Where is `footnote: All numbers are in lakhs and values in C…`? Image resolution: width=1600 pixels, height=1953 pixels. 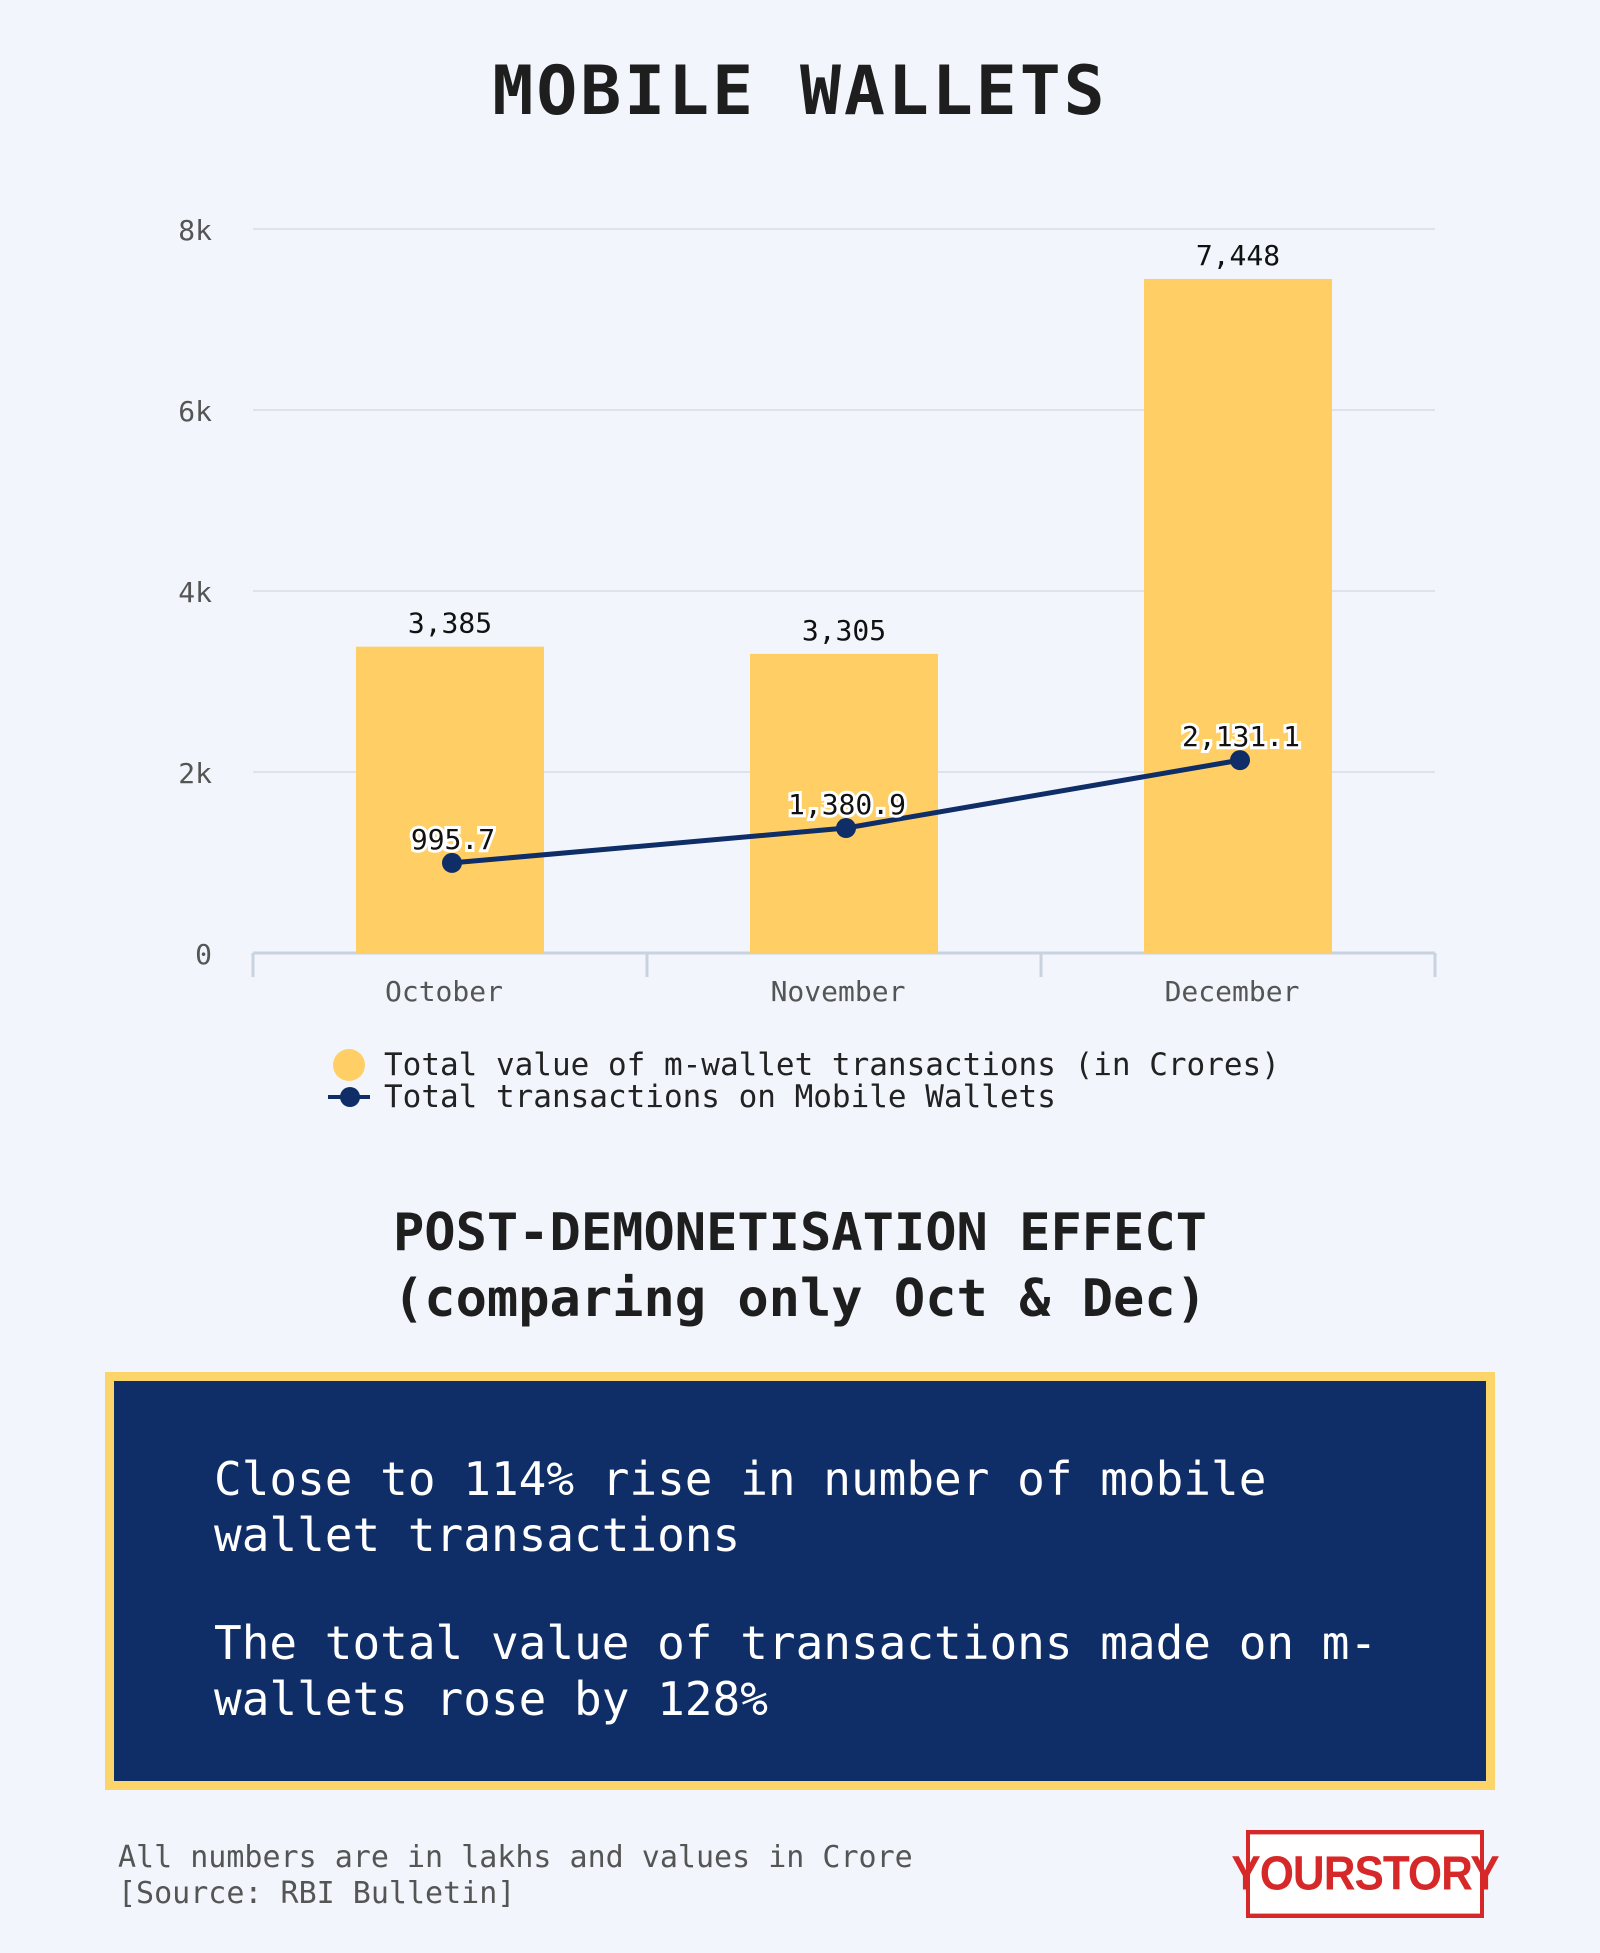
footnote: All numbers are in lakhs and values in C… is located at coordinates (515, 1876).